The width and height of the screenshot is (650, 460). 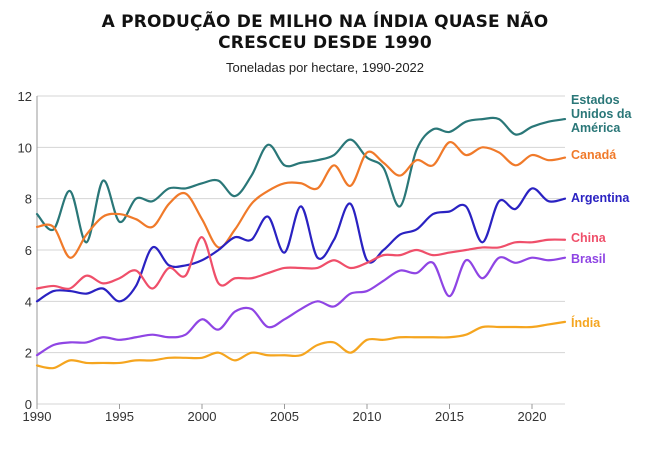 I want to click on y-tick-label: 2, so click(x=28, y=353).